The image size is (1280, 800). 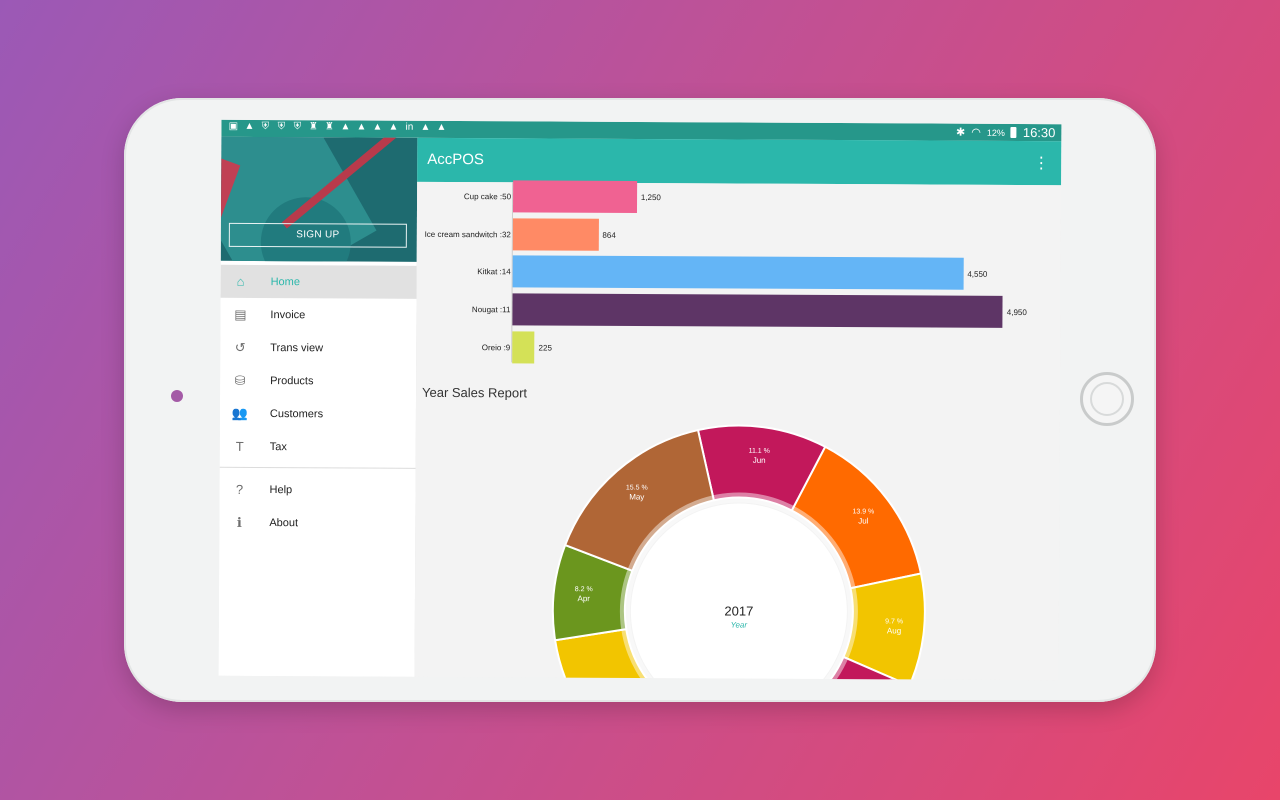 I want to click on receipt-icon: ▤, so click(x=240, y=314).